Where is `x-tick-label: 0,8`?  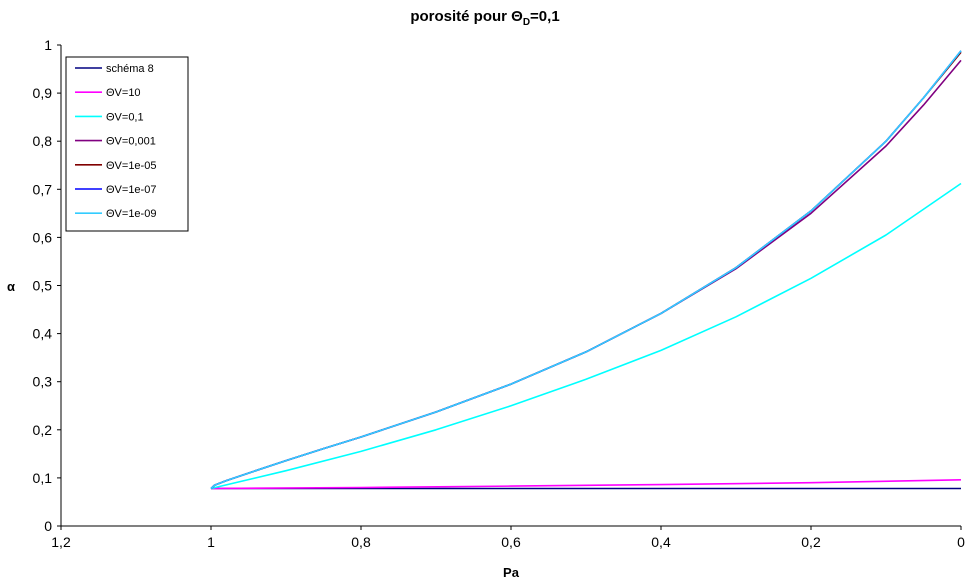
x-tick-label: 0,8 is located at coordinates (361, 542).